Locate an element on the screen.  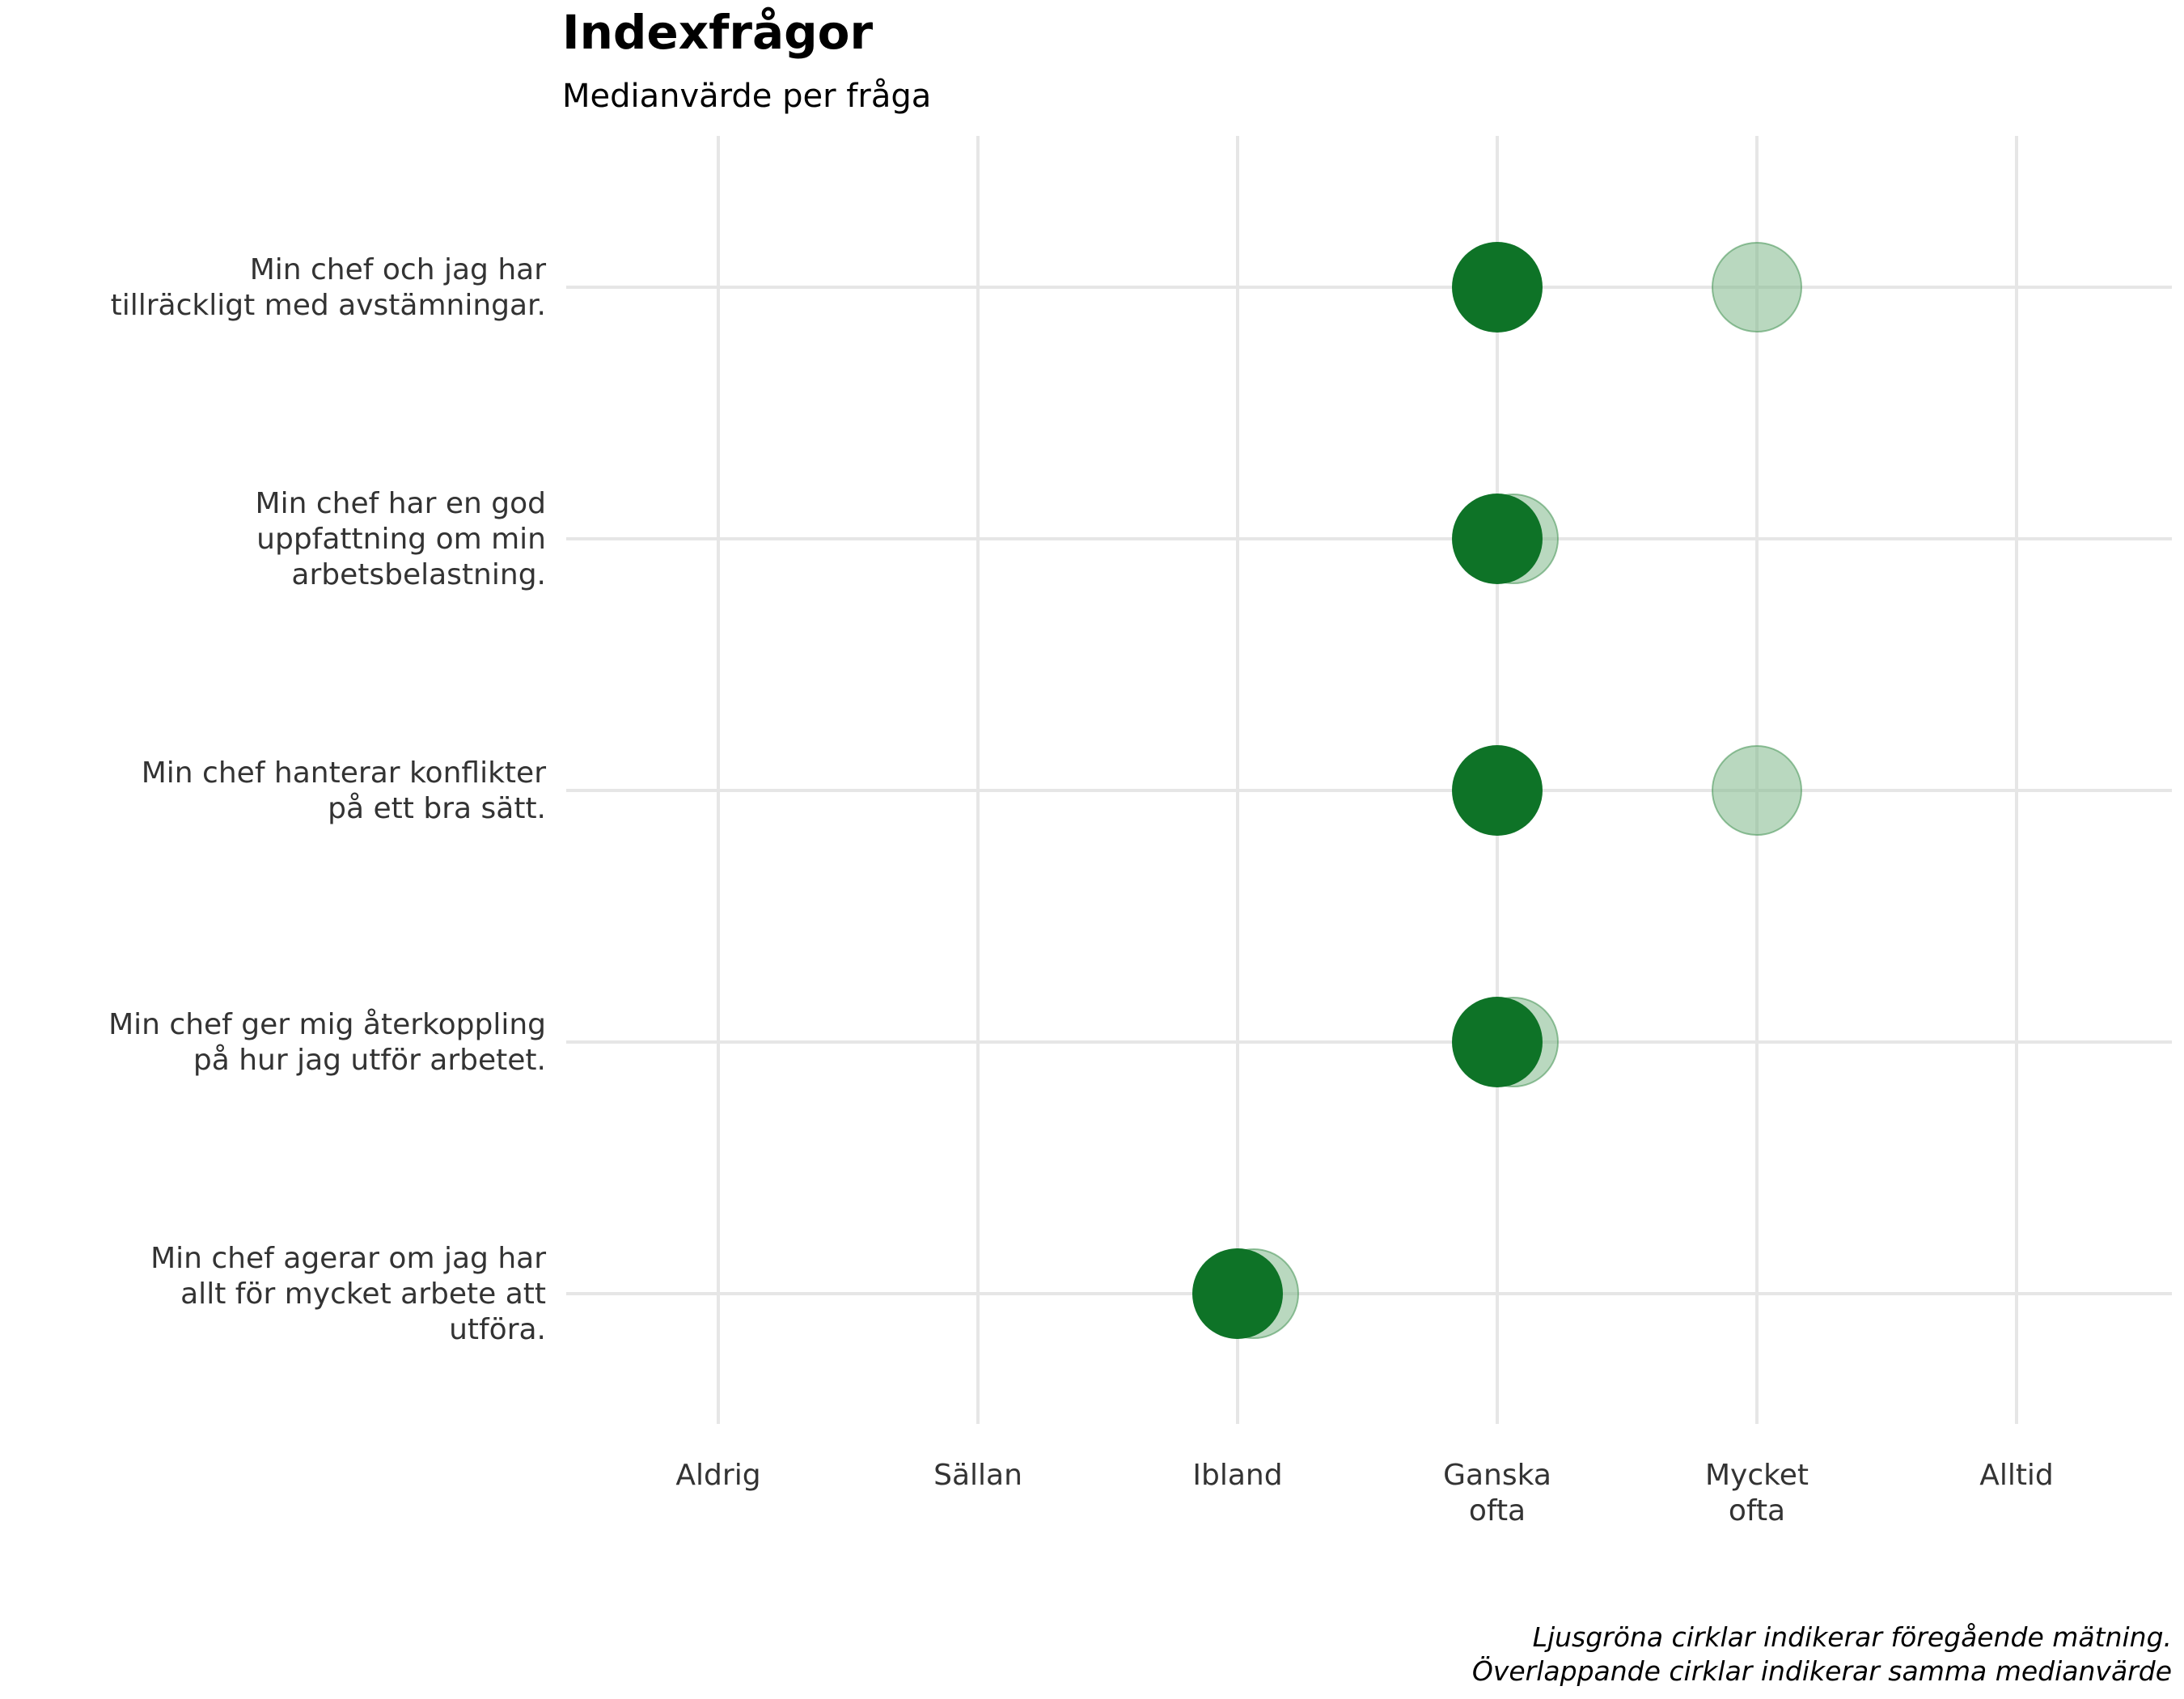
category-label: Min chef och jag har is located at coordinates (398, 269).